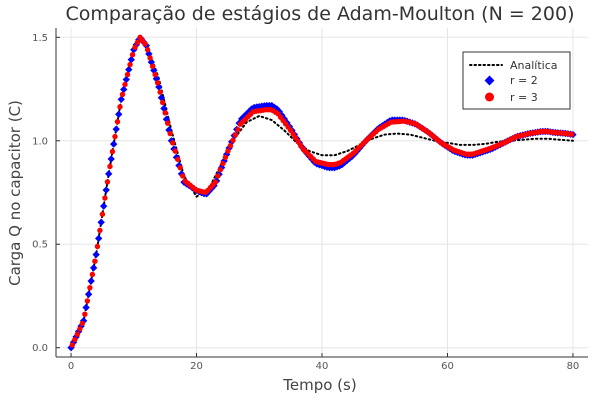 Image resolution: width=600 pixels, height=400 pixels. What do you see at coordinates (40, 348) in the screenshot?
I see `y-tick-label: 0.0` at bounding box center [40, 348].